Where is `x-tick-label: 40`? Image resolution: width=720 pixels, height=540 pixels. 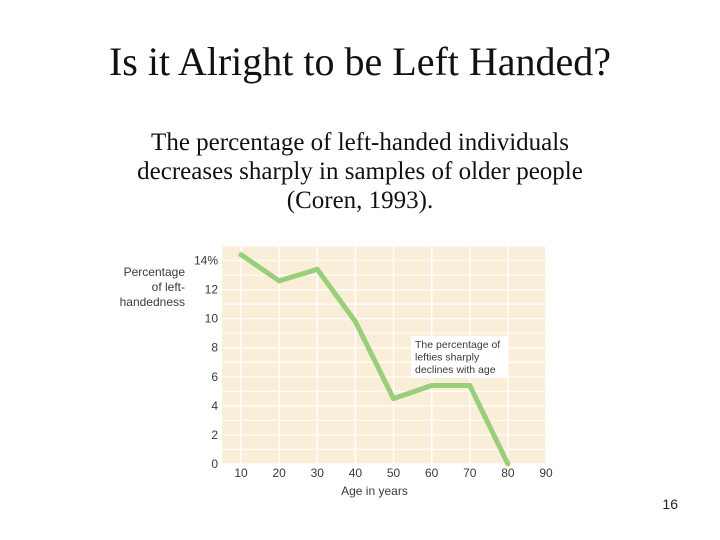
x-tick-label: 40 is located at coordinates (356, 473).